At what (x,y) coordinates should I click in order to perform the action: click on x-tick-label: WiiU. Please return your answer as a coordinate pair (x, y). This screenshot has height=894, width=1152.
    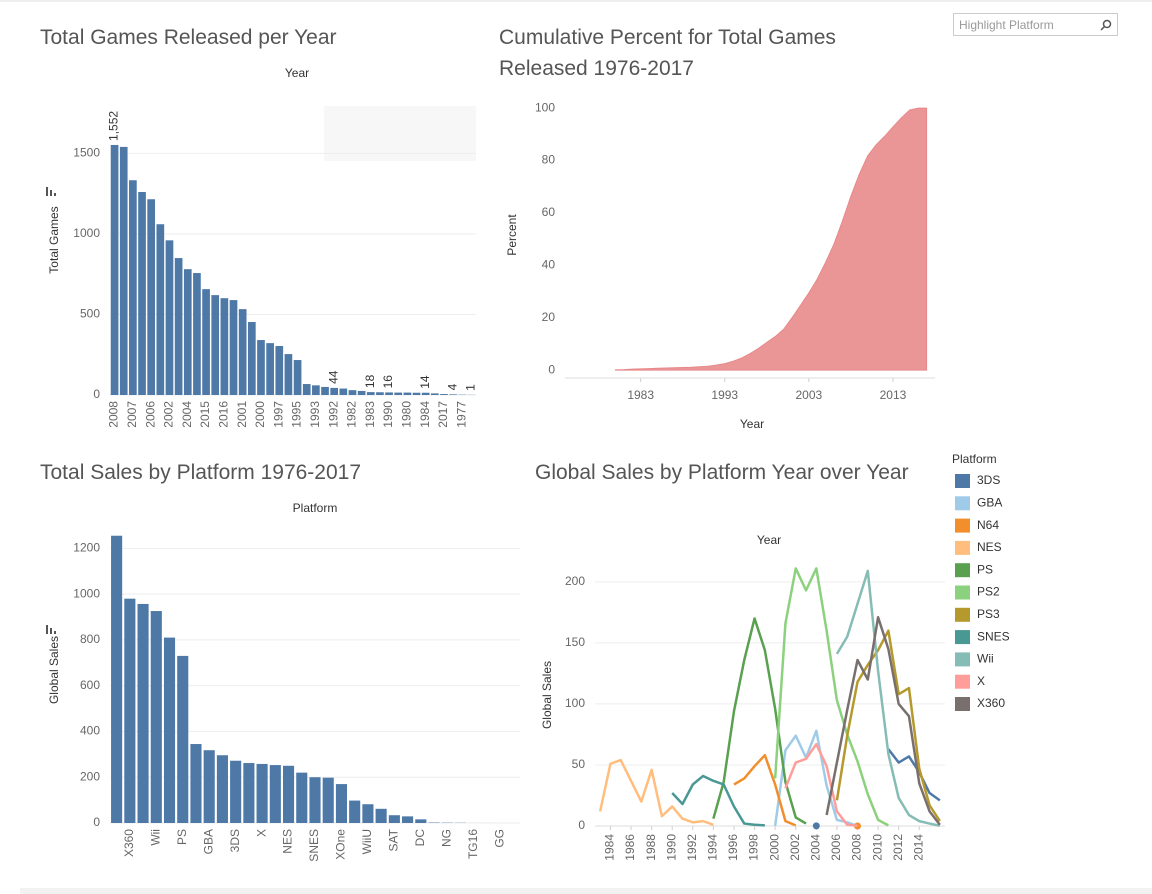
    Looking at the image, I should click on (367, 841).